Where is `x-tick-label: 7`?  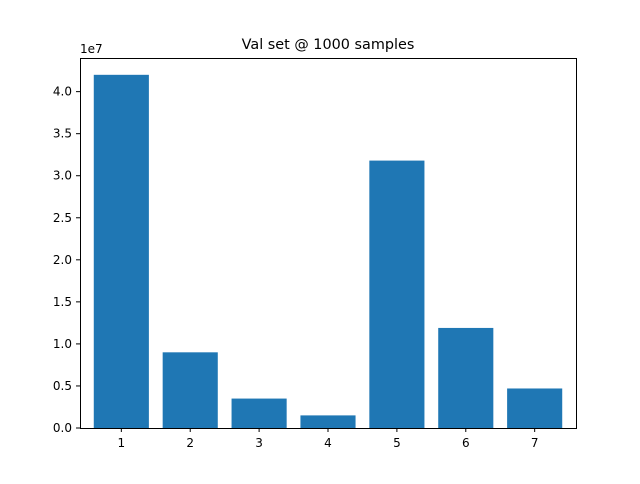
x-tick-label: 7 is located at coordinates (535, 443).